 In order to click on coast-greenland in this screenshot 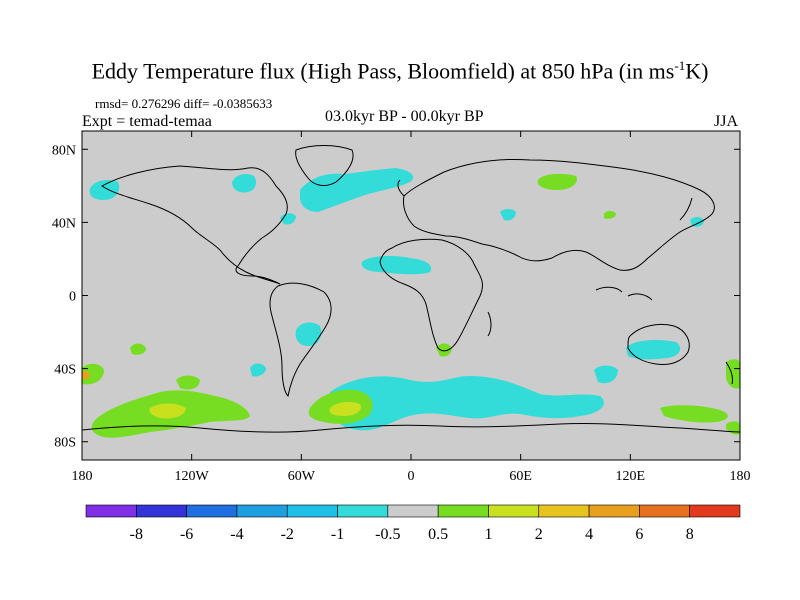, I will do `click(324, 165)`.